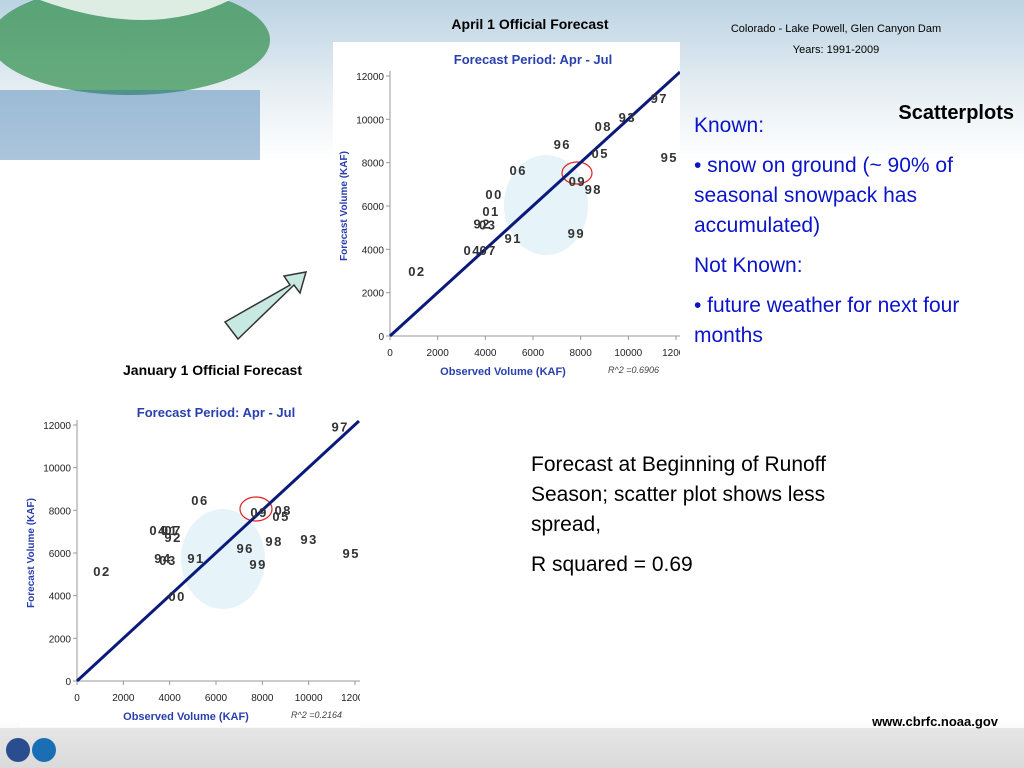 The height and width of the screenshot is (768, 1024). I want to click on point-label: 94, so click(162, 558).